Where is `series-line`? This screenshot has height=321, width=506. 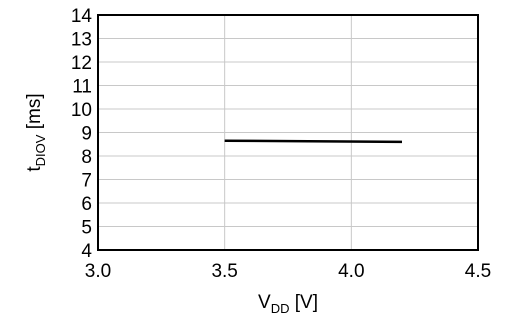 series-line is located at coordinates (313, 141).